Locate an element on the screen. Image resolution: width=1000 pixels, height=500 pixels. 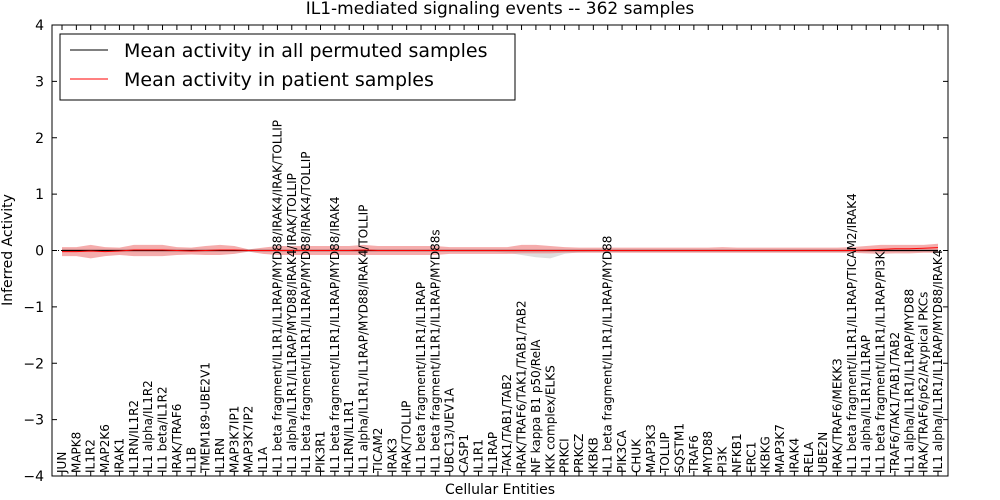
y-tick-label: −4 is located at coordinates (33, 477).